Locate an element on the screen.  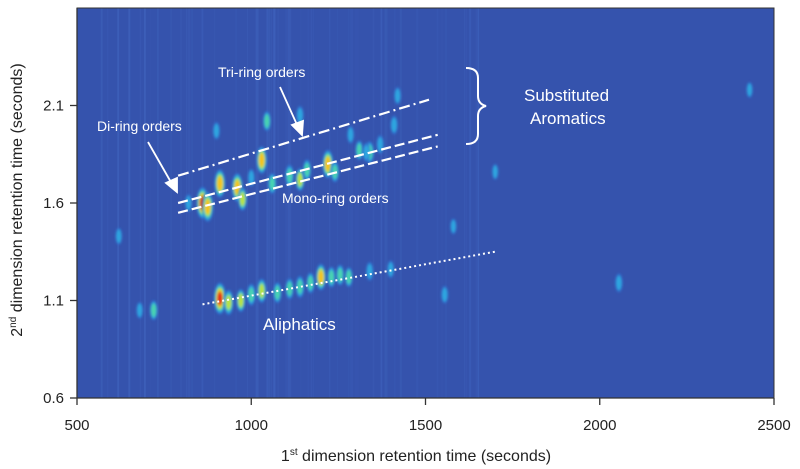
arrow-tri-ring is located at coordinates (291, 112).